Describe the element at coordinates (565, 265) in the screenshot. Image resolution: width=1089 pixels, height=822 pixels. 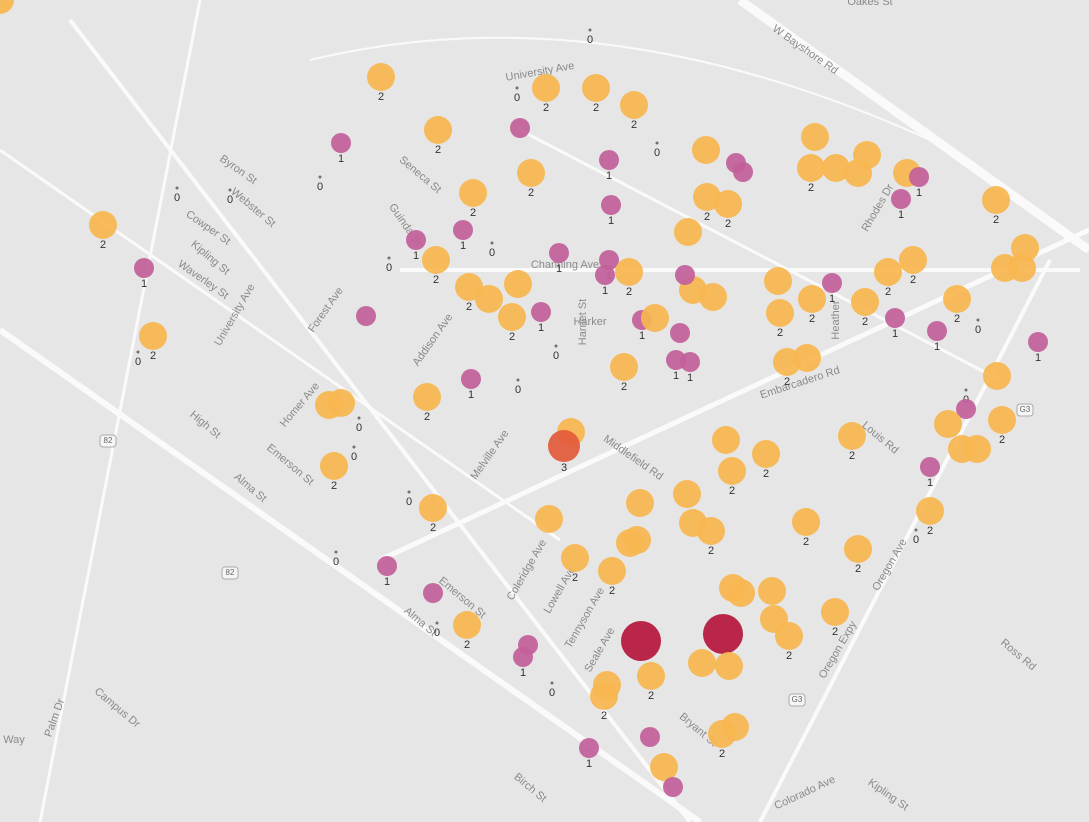
I see `street-label: Channing Ave` at that location.